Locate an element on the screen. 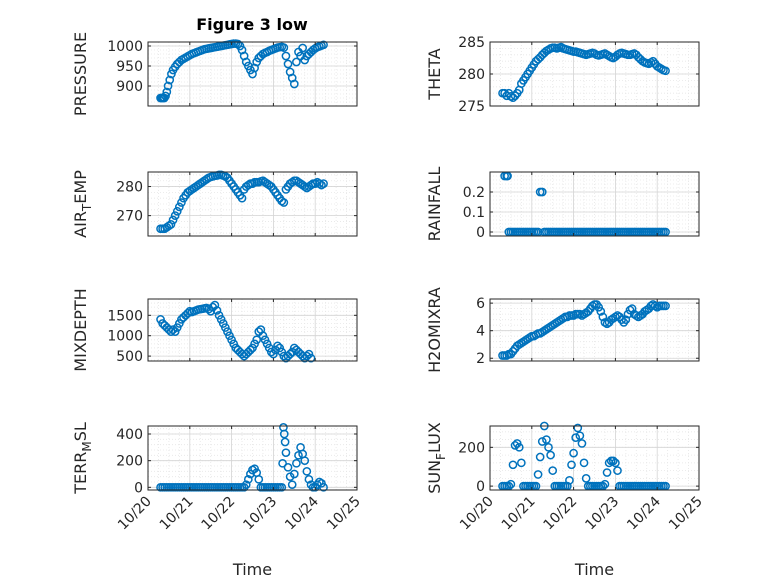  y-axis-label: H2OMIXRA is located at coordinates (434, 330).